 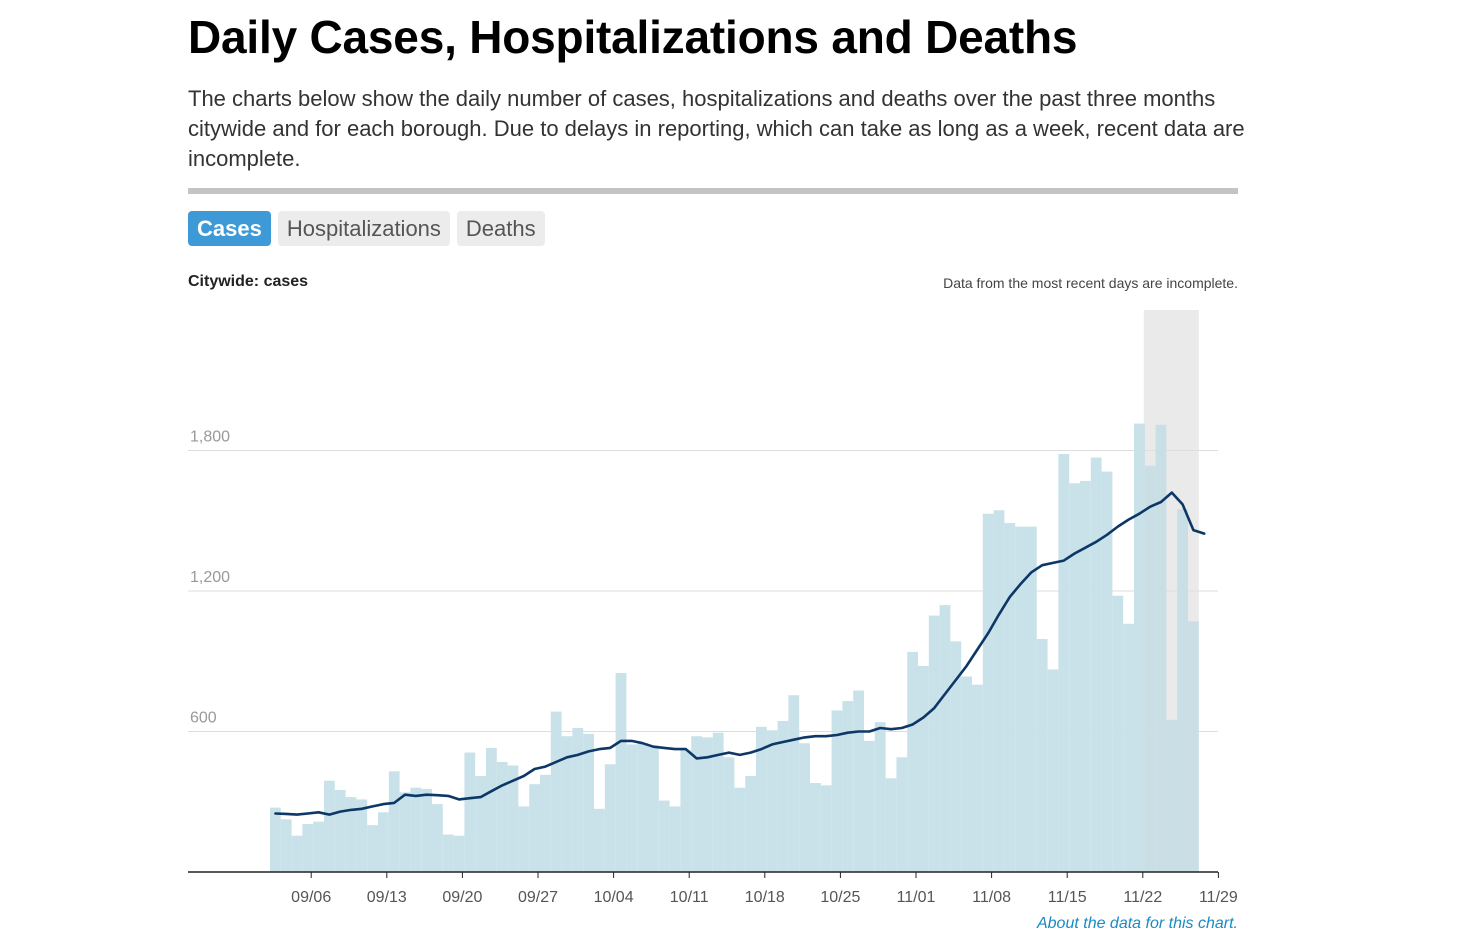 What do you see at coordinates (1218, 897) in the screenshot?
I see `x-tick-label: 11/29` at bounding box center [1218, 897].